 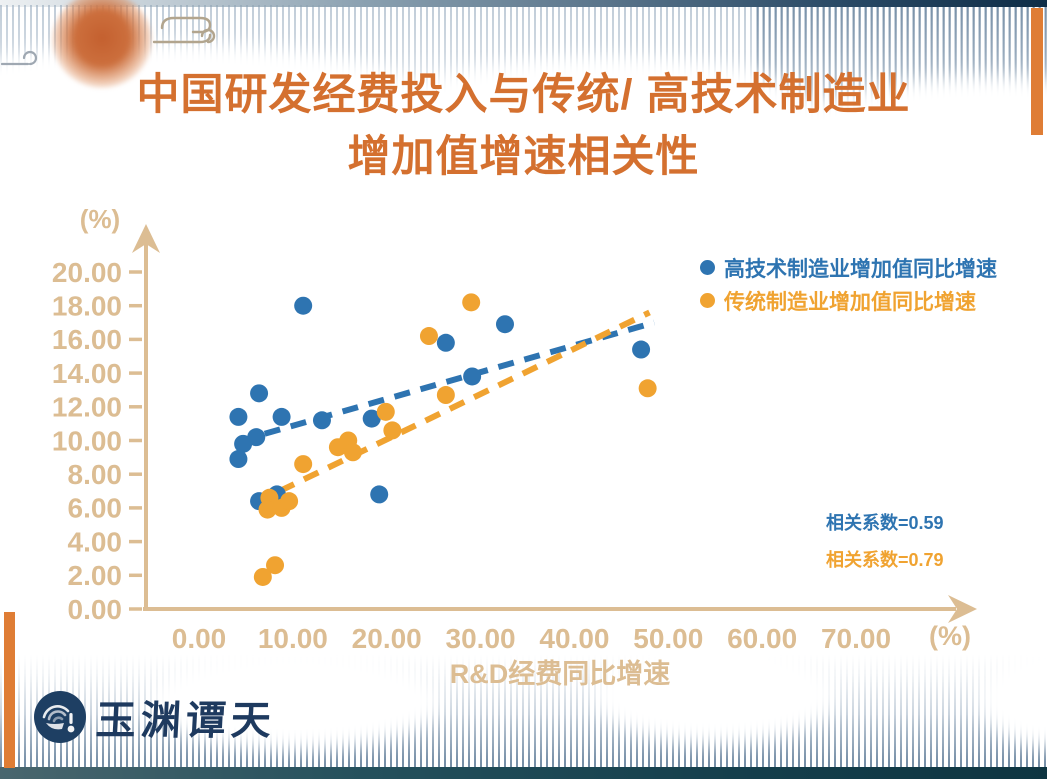 What do you see at coordinates (87, 440) in the screenshot?
I see `y-tick-label: 10.00` at bounding box center [87, 440].